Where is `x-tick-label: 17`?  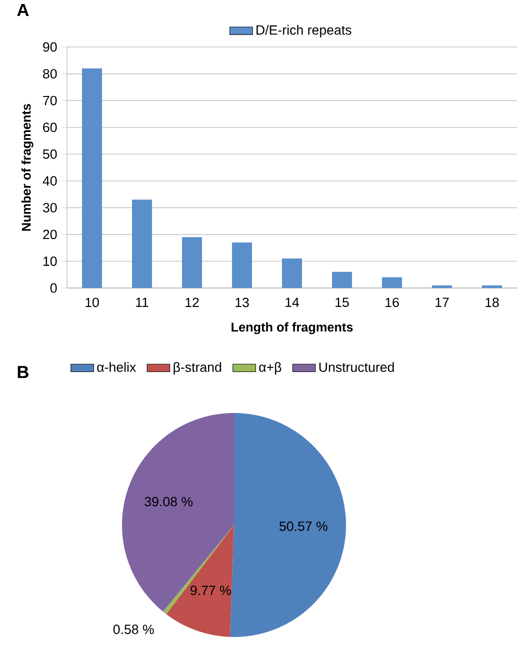
x-tick-label: 17 is located at coordinates (442, 302).